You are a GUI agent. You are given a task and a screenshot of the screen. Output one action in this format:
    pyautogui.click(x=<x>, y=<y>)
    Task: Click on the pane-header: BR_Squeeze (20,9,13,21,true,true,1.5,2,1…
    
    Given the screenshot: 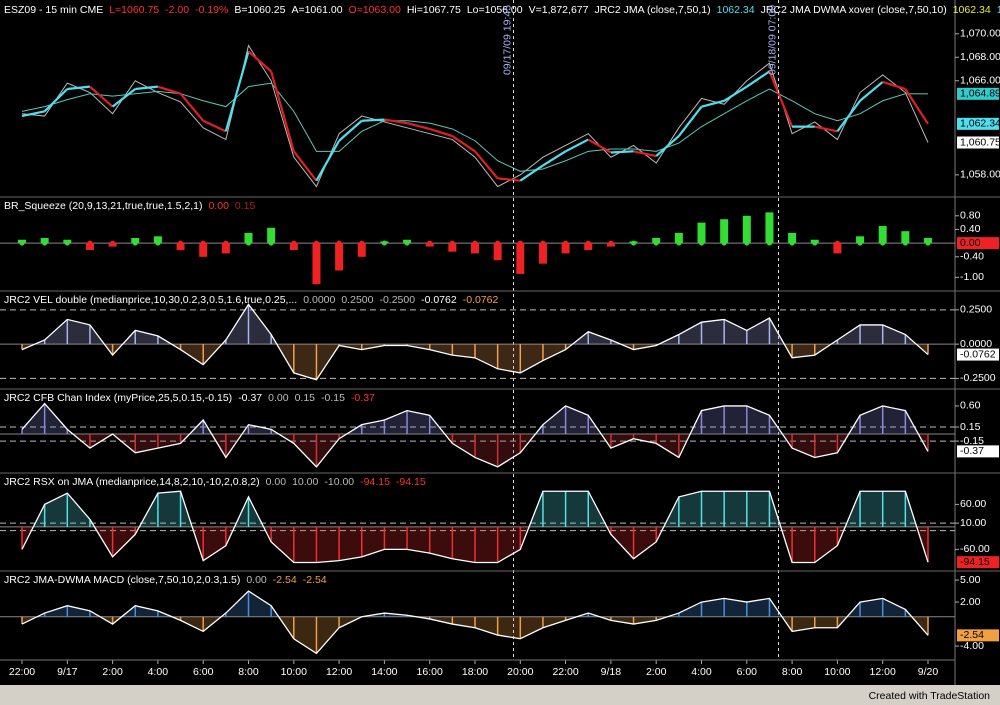 What is the action you would take?
    pyautogui.click(x=103, y=206)
    